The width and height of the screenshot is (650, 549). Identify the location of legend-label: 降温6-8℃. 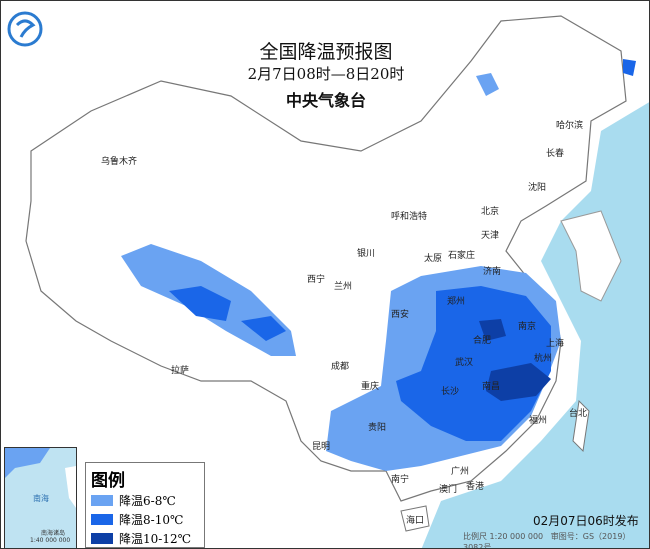
(147, 501).